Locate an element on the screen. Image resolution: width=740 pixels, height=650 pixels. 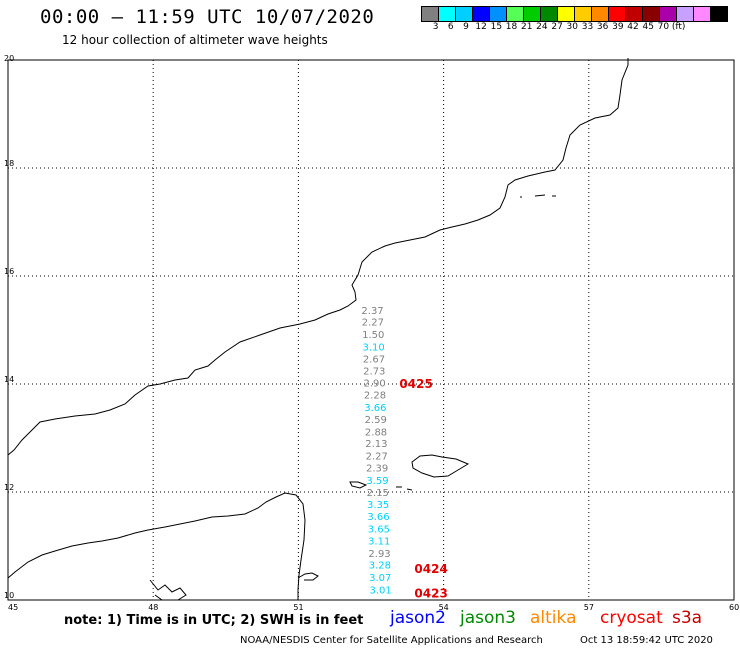
swh-value: 2.28 is located at coordinates (375, 396).